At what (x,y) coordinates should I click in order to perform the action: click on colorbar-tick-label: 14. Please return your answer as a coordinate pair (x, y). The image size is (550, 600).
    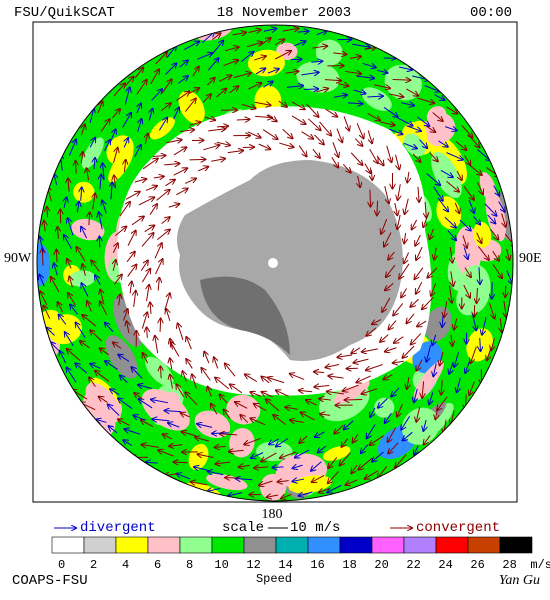
    Looking at the image, I should click on (285, 565).